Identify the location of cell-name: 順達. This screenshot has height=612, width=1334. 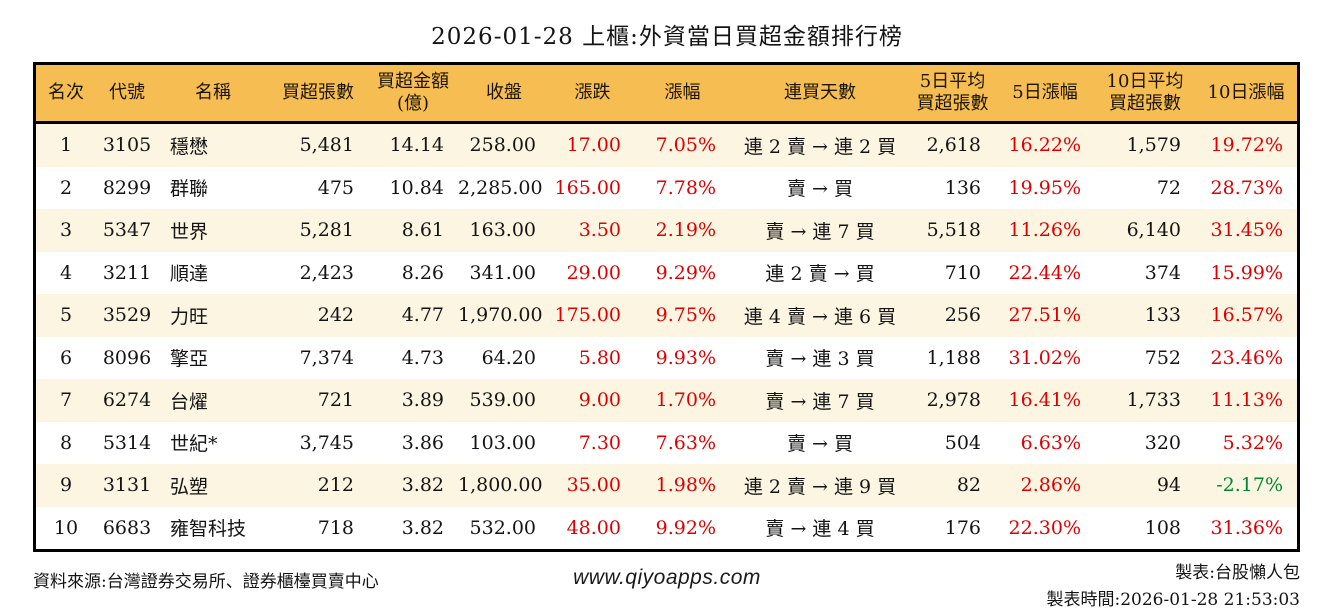
(189, 274).